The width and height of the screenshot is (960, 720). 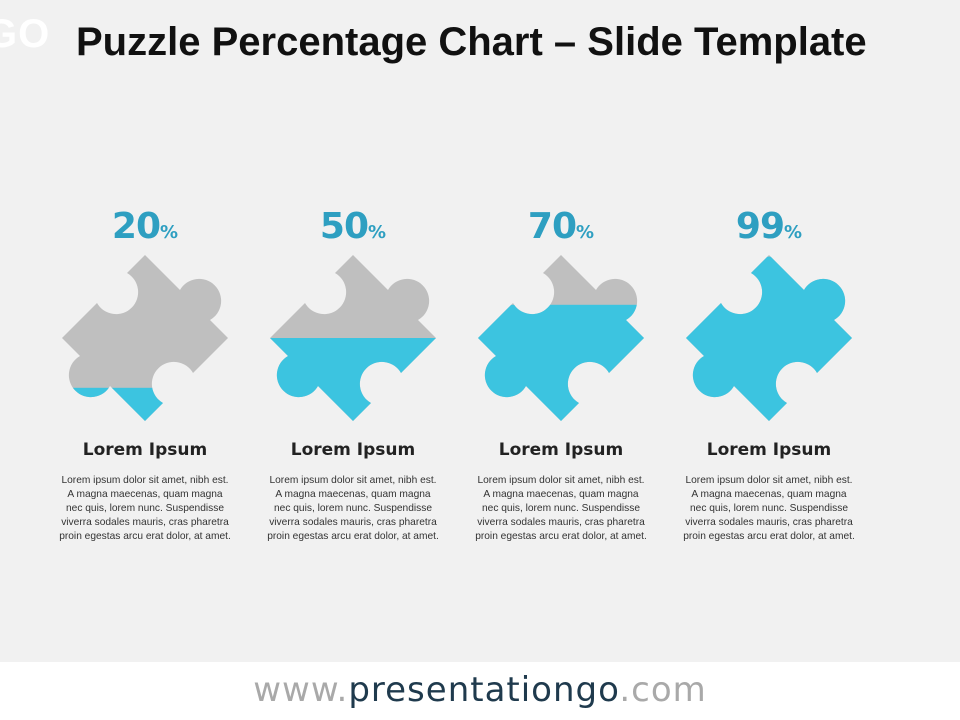 I want to click on page-title: Puzzle Percentage Chart – Slide Template, so click(x=471, y=42).